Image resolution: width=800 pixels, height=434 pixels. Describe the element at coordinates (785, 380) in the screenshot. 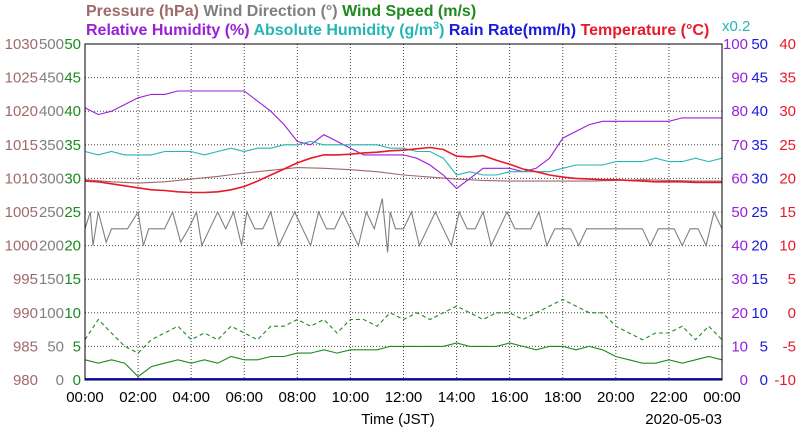

I see `tick-label: -10` at that location.